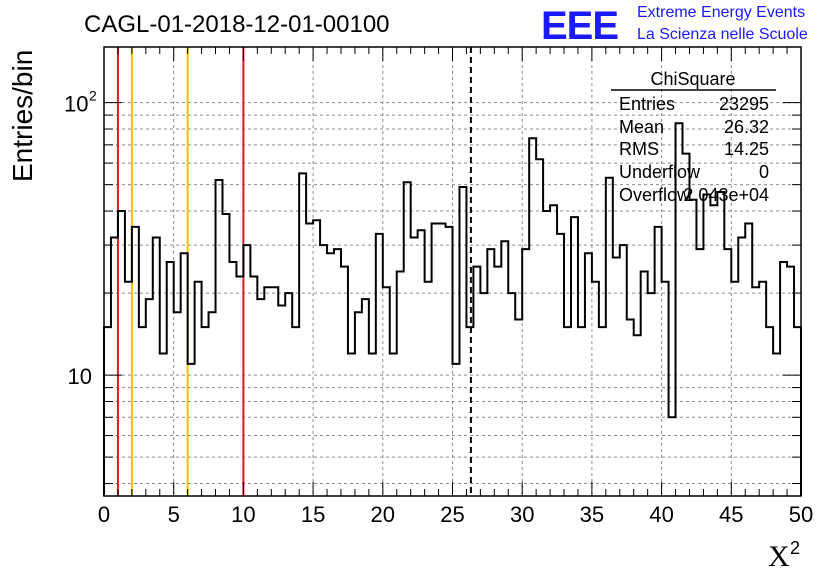 This screenshot has width=836, height=572. What do you see at coordinates (313, 514) in the screenshot?
I see `x-tick-label: 15` at bounding box center [313, 514].